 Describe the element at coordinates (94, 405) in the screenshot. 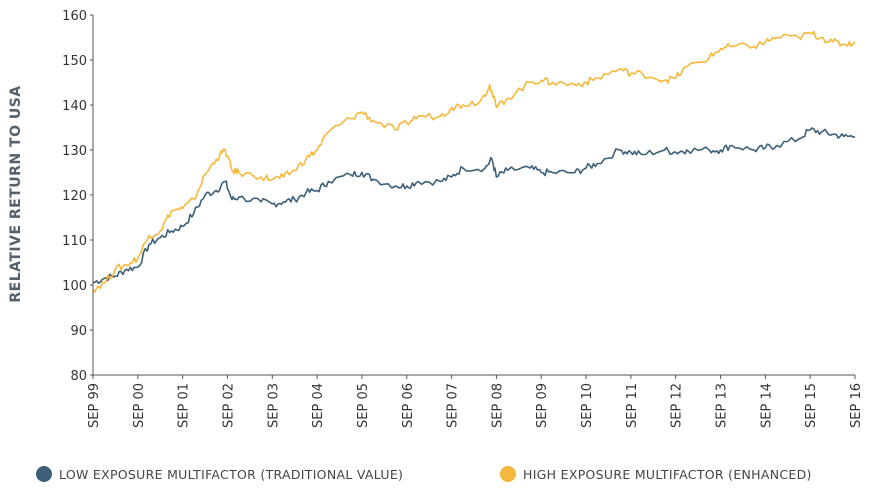

I see `x-tick-label: SEP 99` at that location.